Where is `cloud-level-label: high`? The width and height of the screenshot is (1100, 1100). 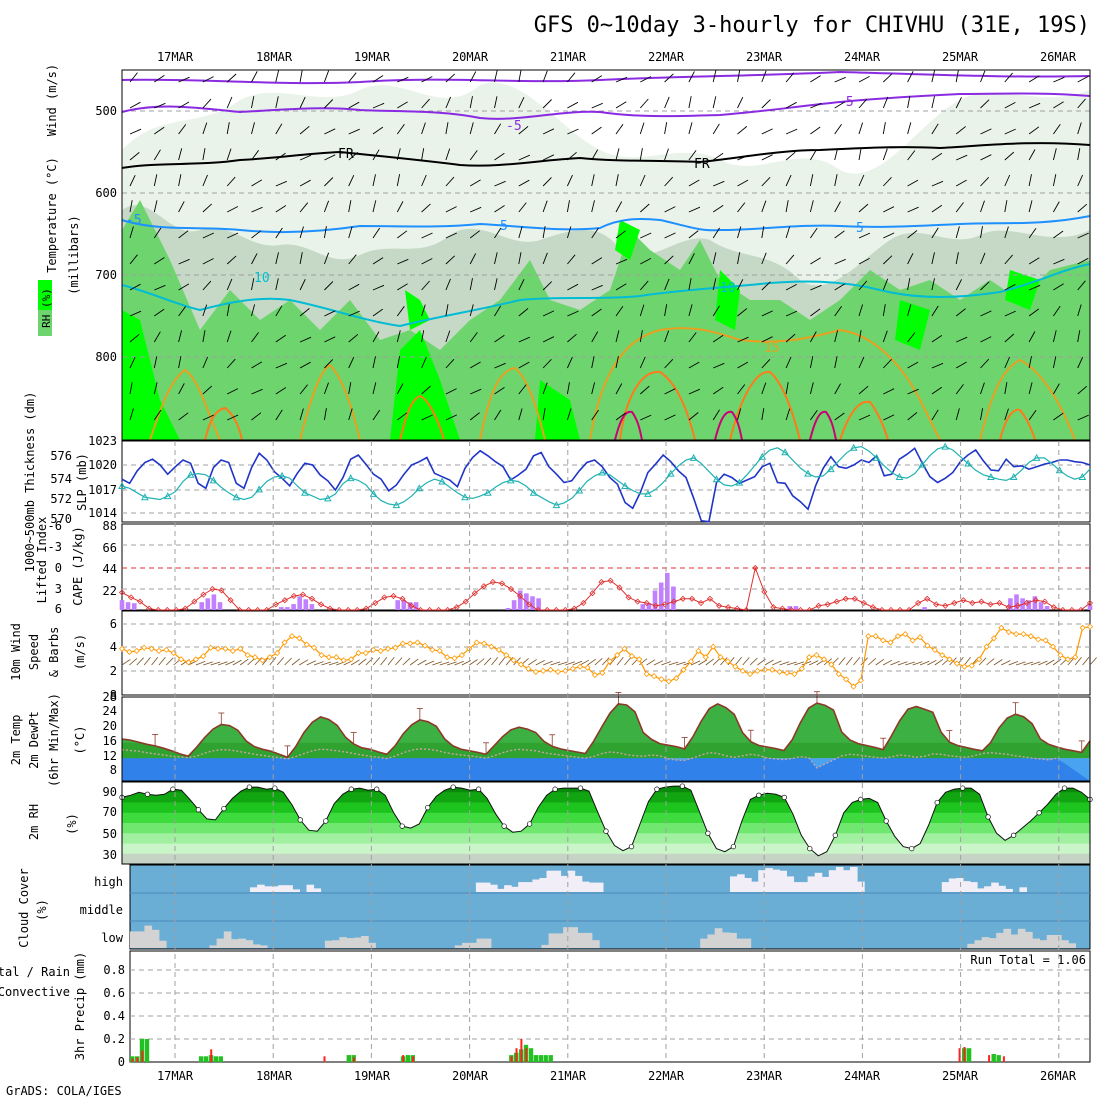
cloud-level-label: high is located at coordinates (108, 882).